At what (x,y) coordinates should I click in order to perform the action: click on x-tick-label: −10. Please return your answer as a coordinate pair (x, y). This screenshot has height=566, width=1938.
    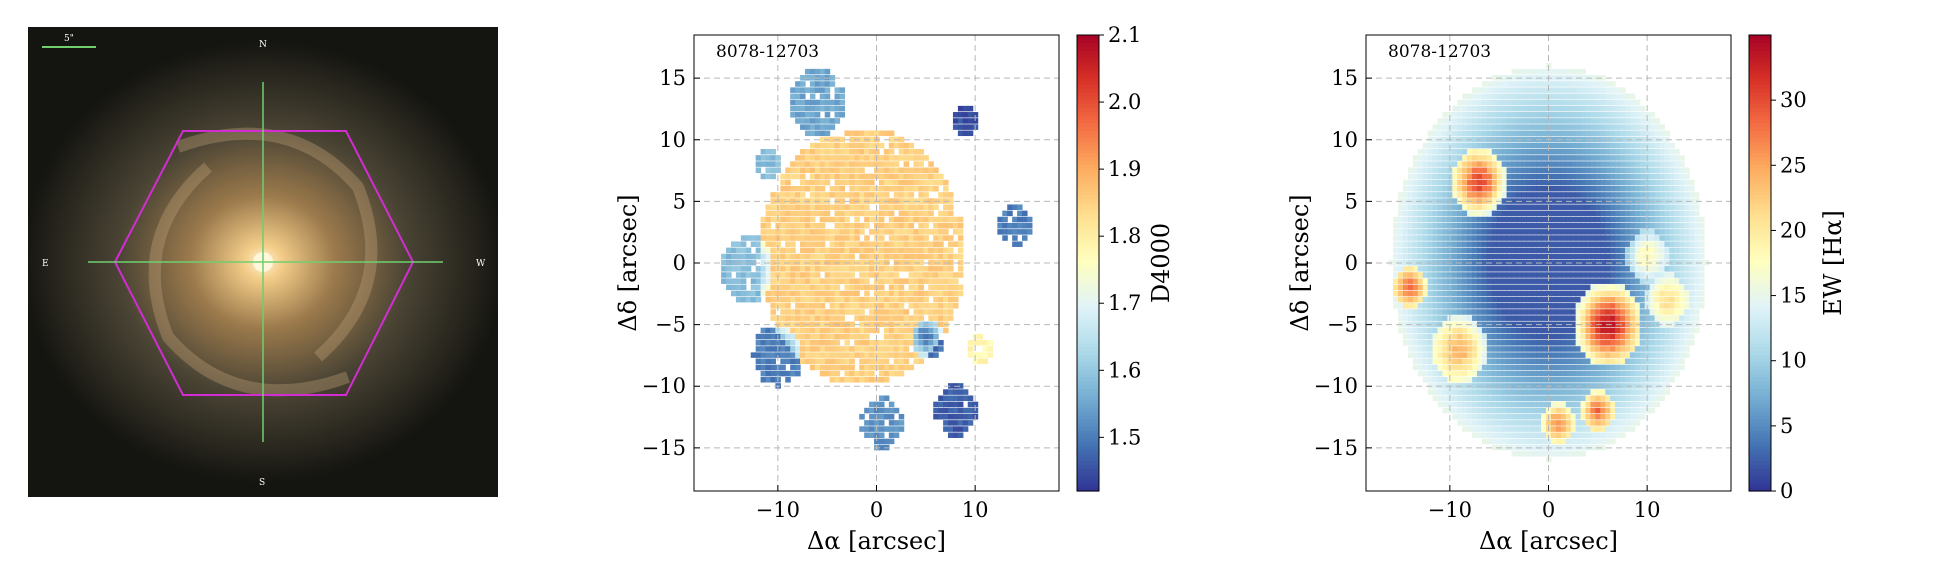
    Looking at the image, I should click on (778, 510).